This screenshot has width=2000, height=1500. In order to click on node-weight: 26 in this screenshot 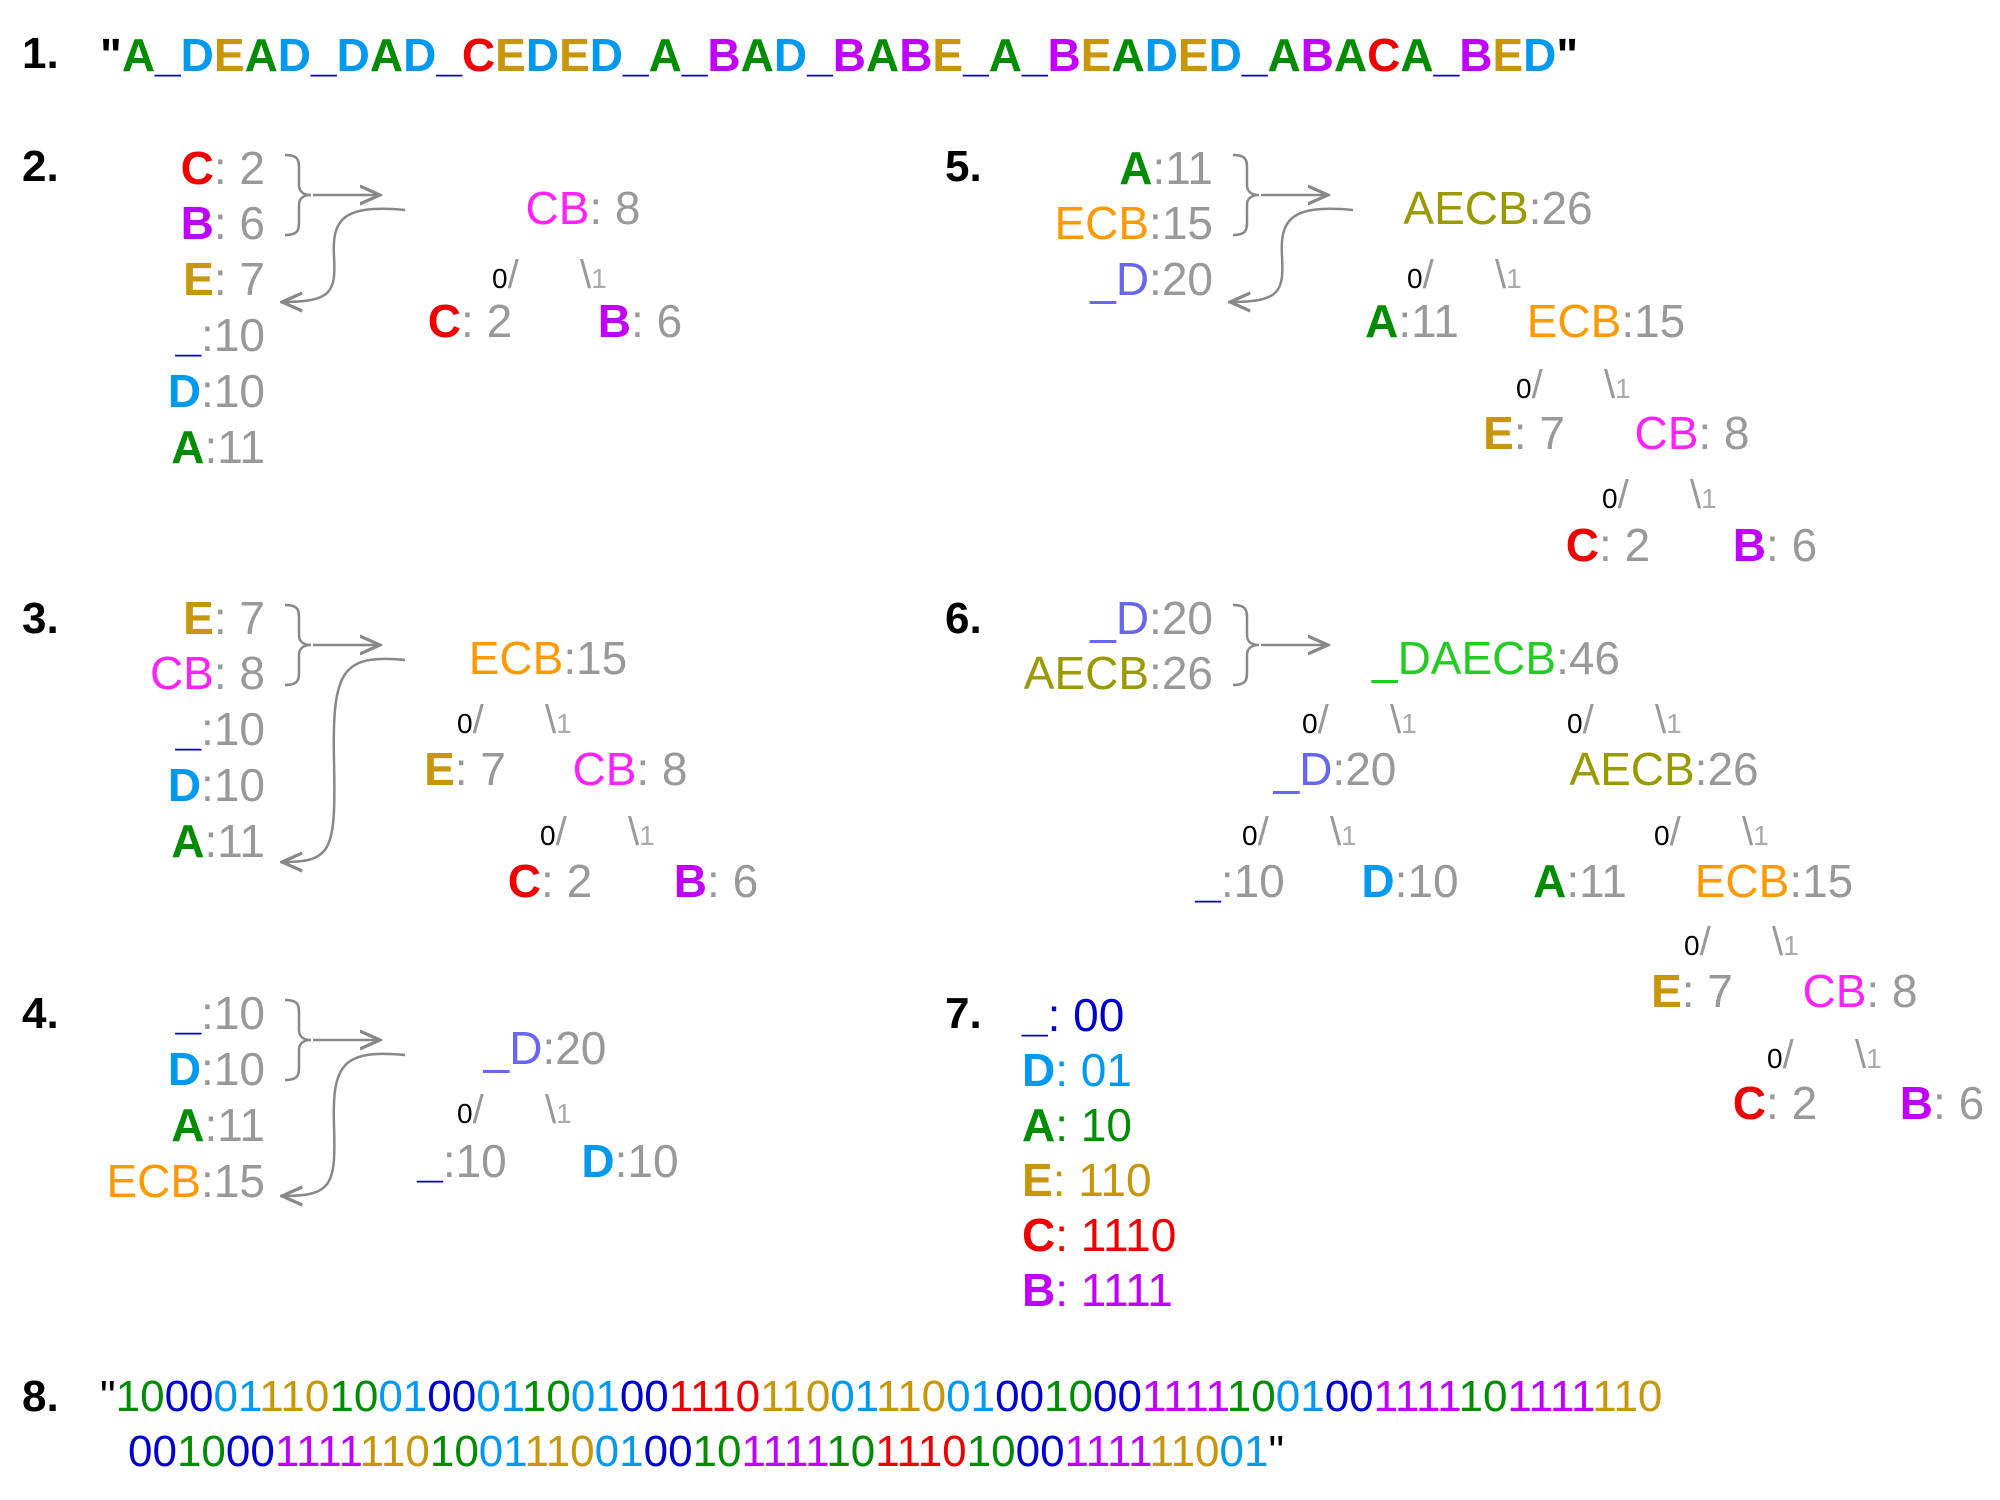, I will do `click(1187, 673)`.